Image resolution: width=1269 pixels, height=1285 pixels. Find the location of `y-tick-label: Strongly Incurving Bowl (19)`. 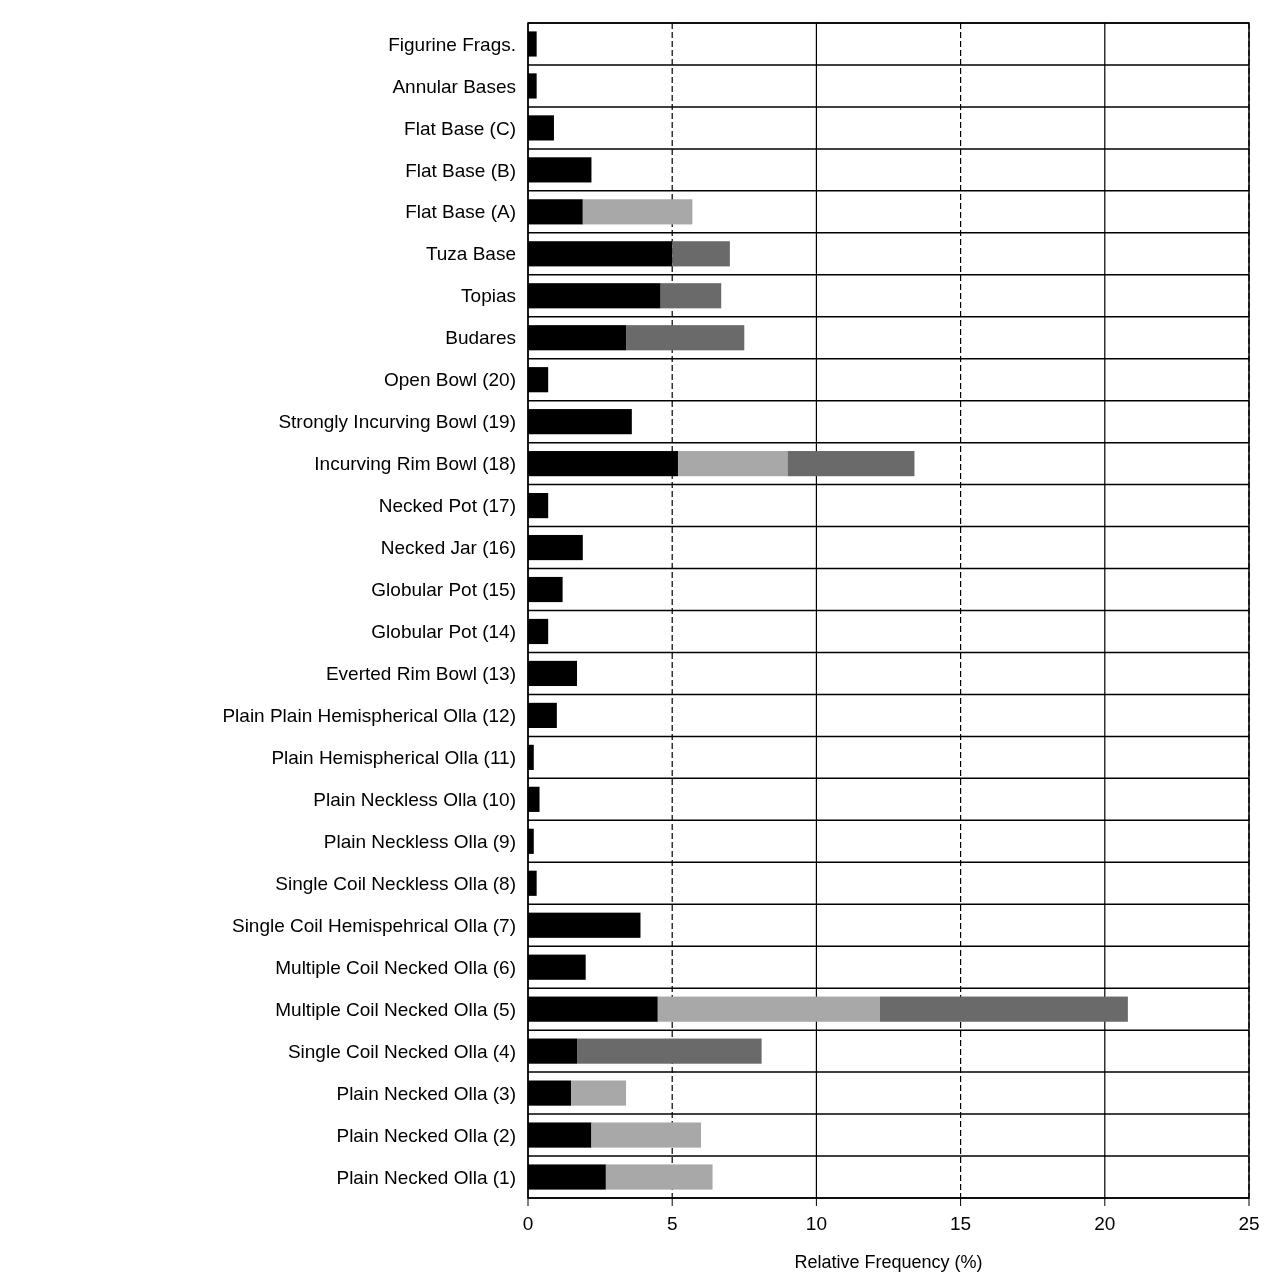

y-tick-label: Strongly Incurving Bowl (19) is located at coordinates (397, 422).